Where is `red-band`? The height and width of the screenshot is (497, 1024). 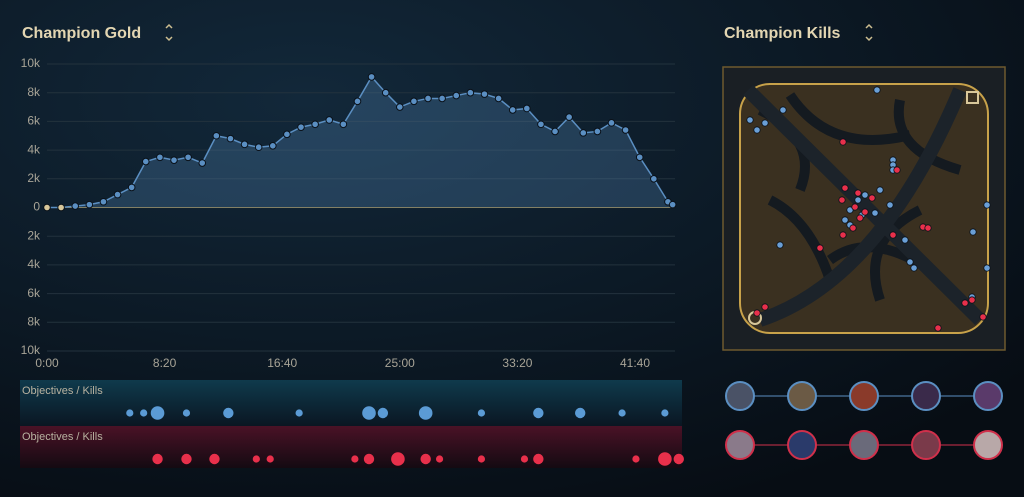
red-band is located at coordinates (351, 447).